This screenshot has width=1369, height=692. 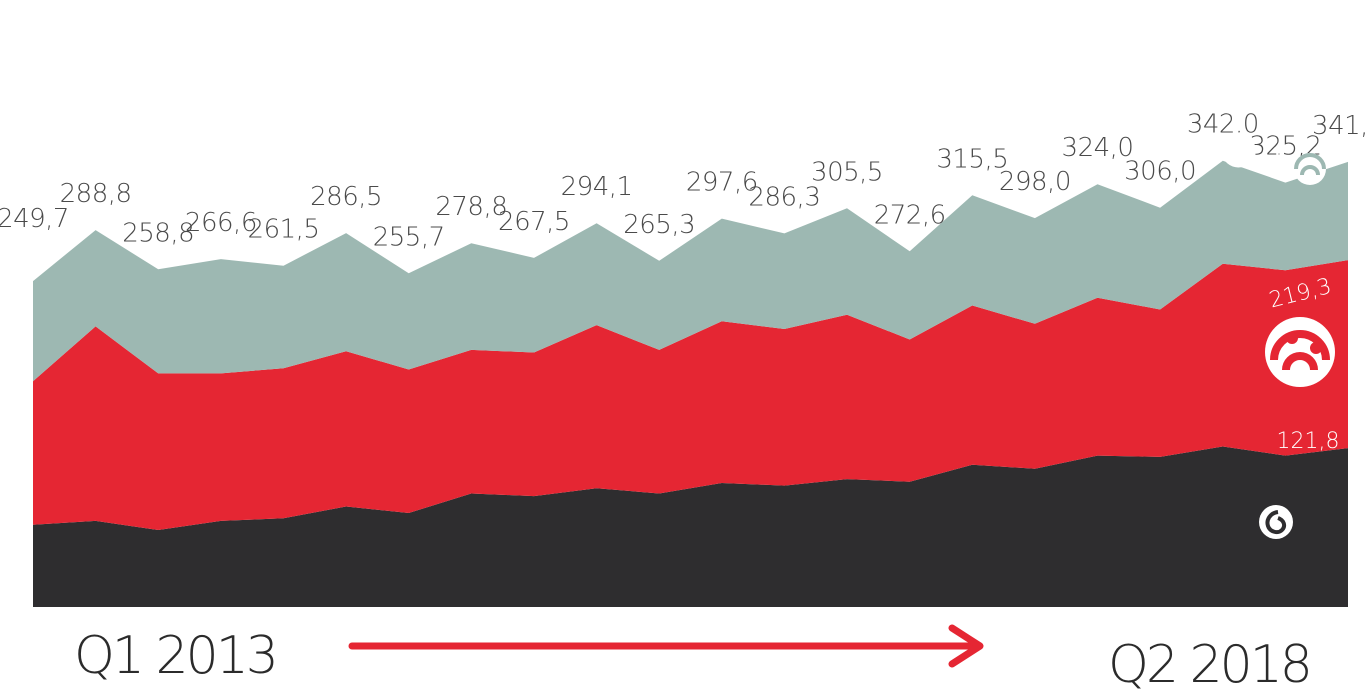 What do you see at coordinates (1035, 182) in the screenshot?
I see `total-value-label: 298,0` at bounding box center [1035, 182].